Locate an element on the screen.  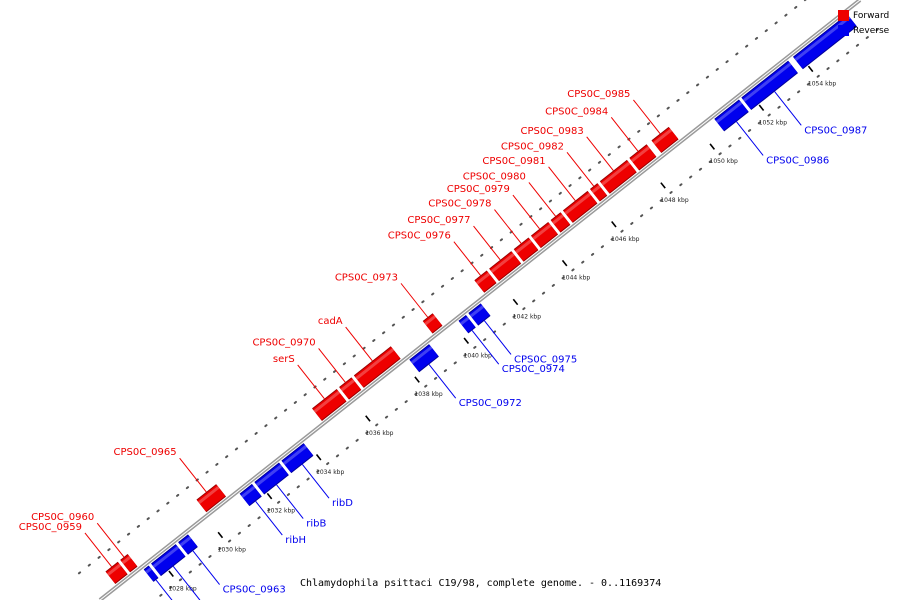
scale-tick-label: 1046 kbp is located at coordinates (625, 239).